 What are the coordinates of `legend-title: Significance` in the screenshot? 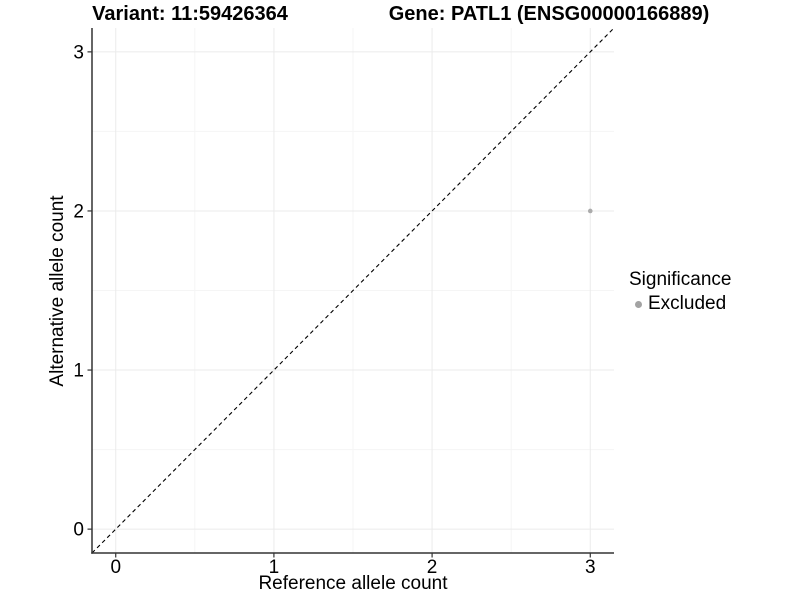 It's located at (680, 279).